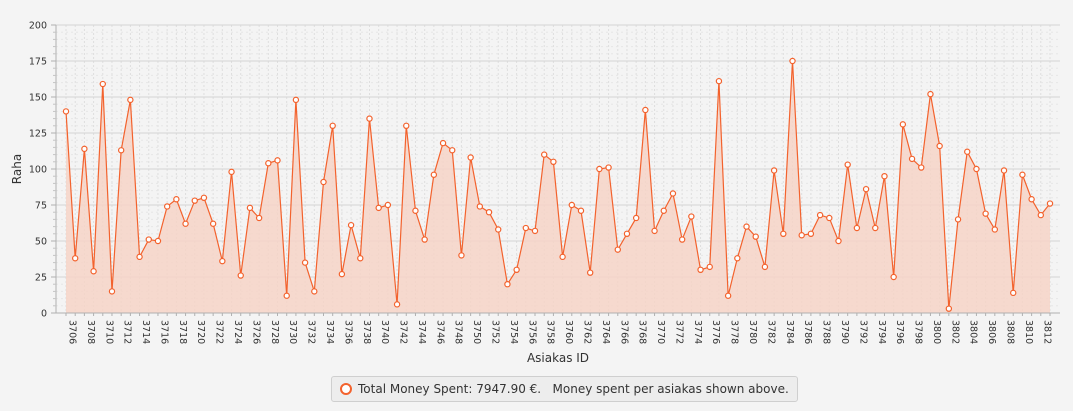  What do you see at coordinates (531, 332) in the screenshot?
I see `x-tick-label: 3756` at bounding box center [531, 332].